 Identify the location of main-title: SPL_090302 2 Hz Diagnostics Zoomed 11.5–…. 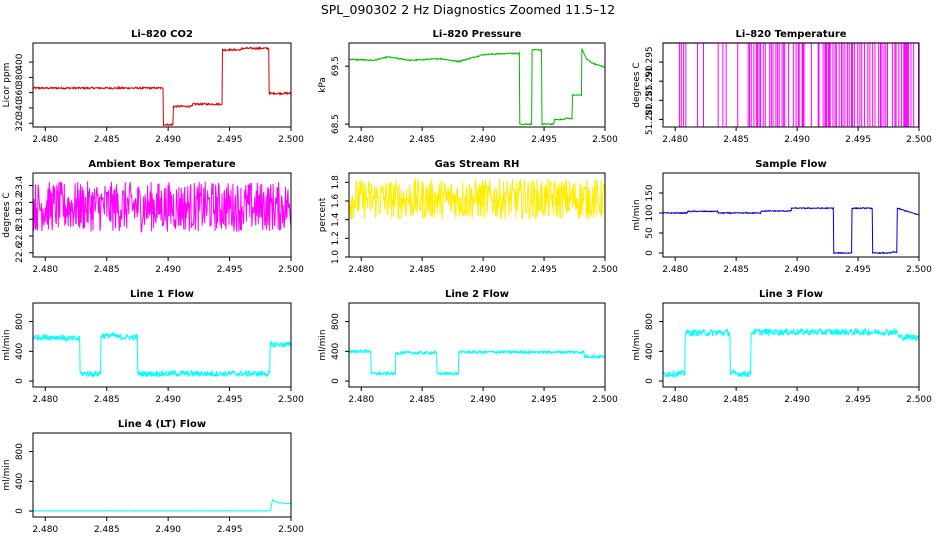
(468, 9).